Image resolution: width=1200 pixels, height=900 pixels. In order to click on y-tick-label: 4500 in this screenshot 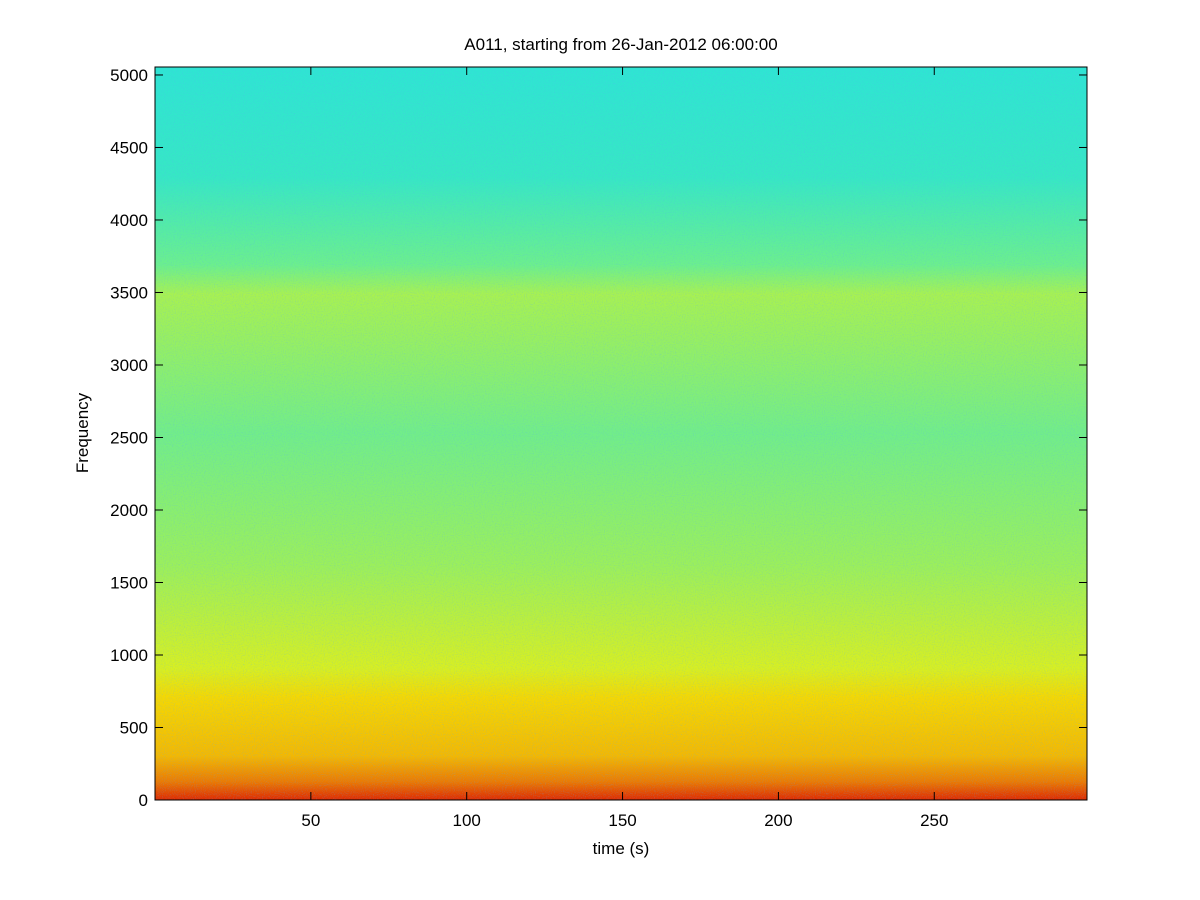, I will do `click(129, 147)`.